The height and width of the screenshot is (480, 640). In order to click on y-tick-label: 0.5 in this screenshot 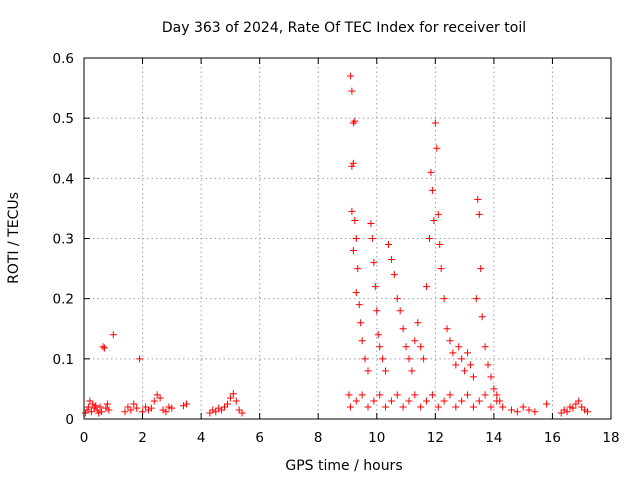, I will do `click(63, 119)`.